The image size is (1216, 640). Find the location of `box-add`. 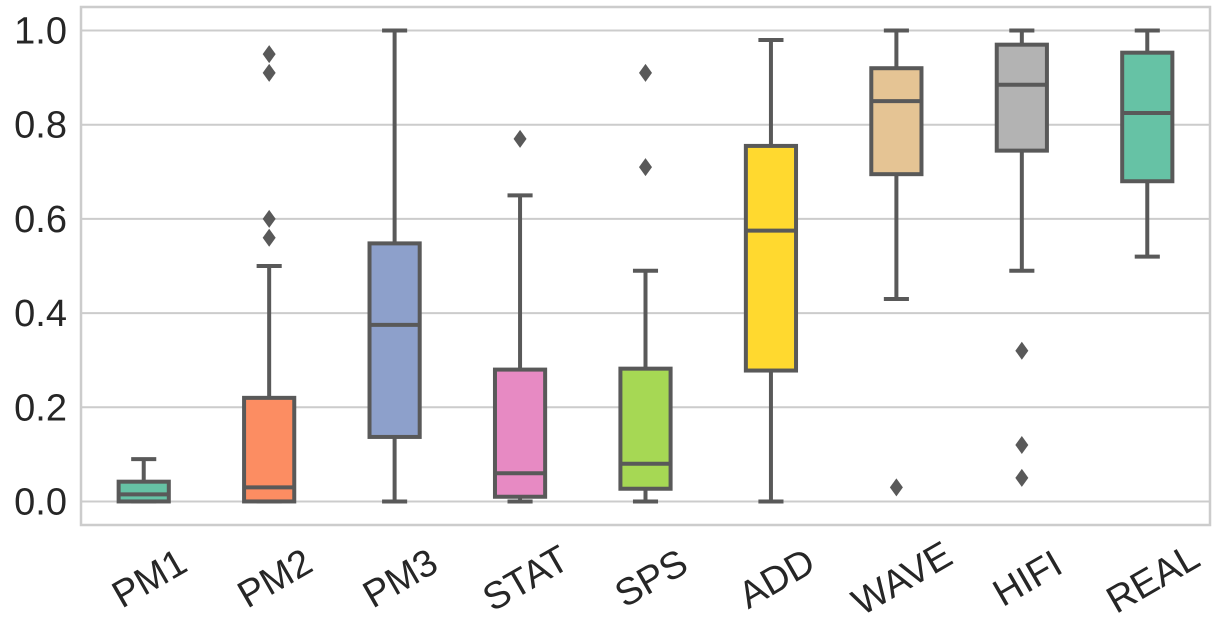

box-add is located at coordinates (771, 270).